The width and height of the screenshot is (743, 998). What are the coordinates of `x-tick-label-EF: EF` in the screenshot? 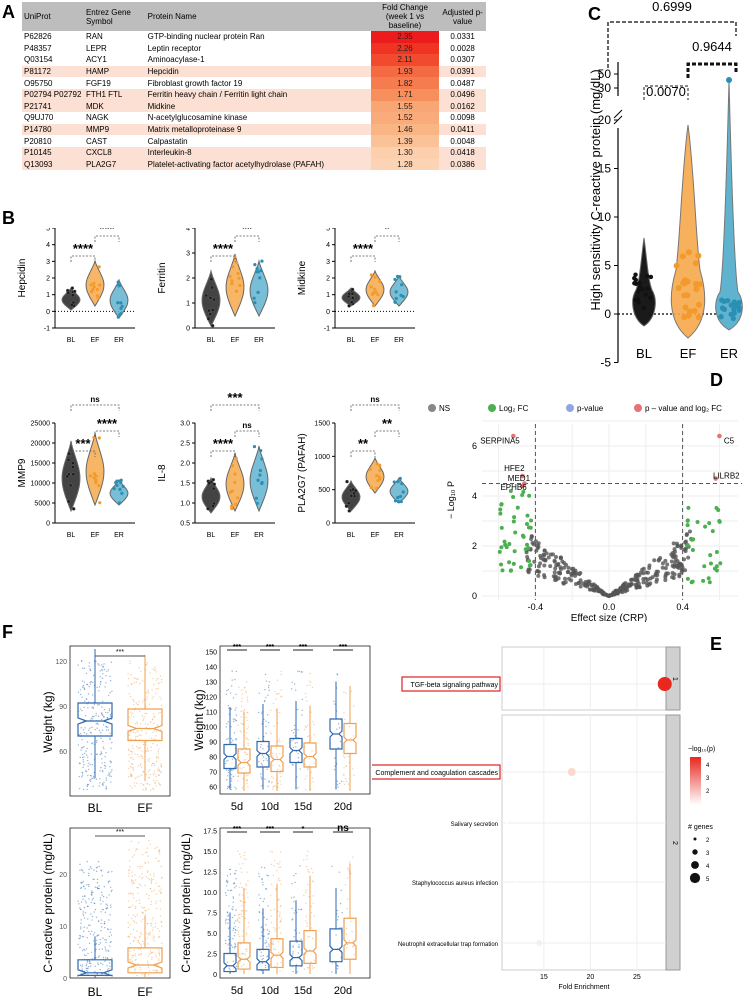 It's located at (95, 340).